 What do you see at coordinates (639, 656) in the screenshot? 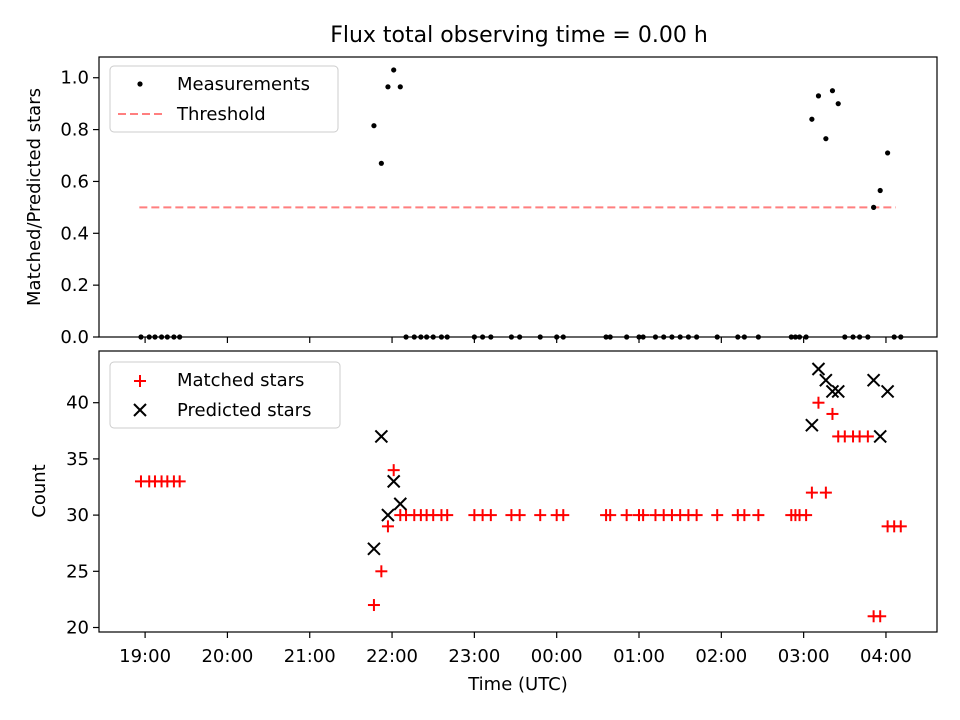
I see `x-tick-label: 01:00` at bounding box center [639, 656].